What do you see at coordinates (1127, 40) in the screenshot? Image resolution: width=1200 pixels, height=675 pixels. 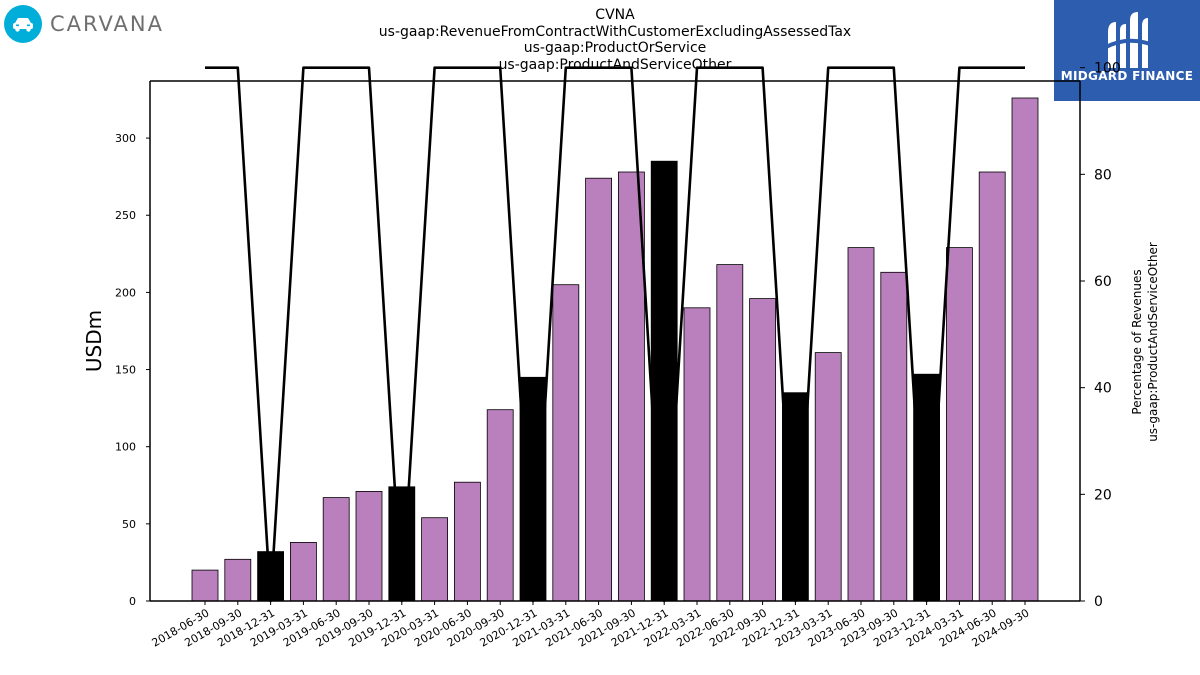 I see `midgard-logo-icon` at bounding box center [1127, 40].